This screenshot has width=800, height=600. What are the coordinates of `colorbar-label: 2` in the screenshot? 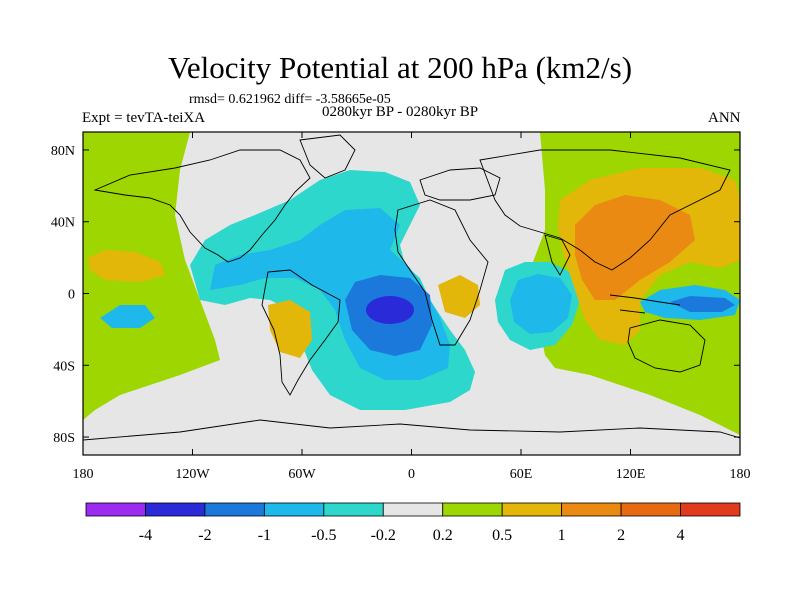 It's located at (621, 535).